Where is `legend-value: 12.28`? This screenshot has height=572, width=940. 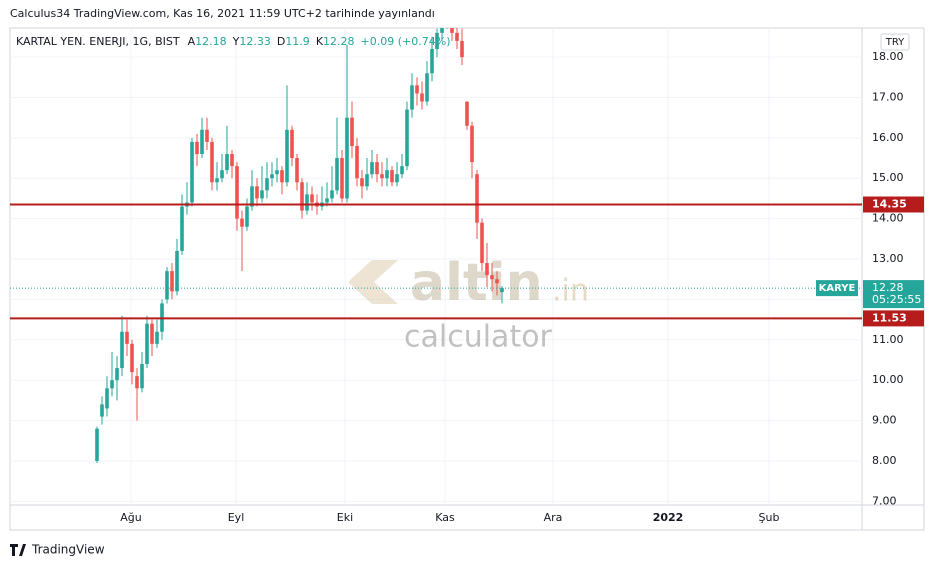 legend-value: 12.28 is located at coordinates (339, 41).